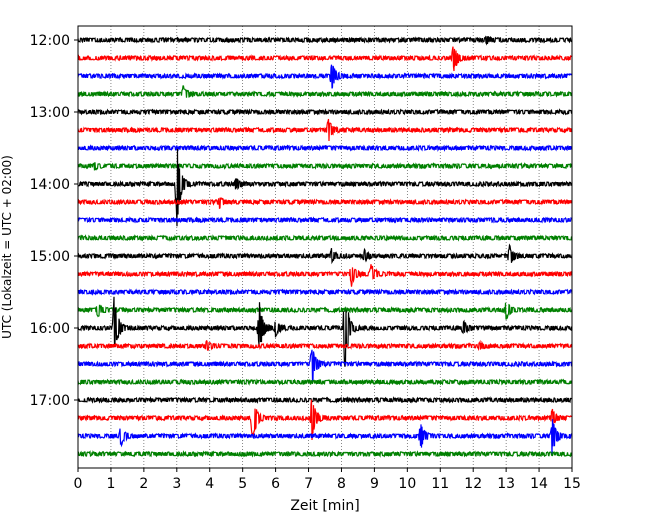 The height and width of the screenshot is (520, 650). Describe the element at coordinates (327, 480) in the screenshot. I see `x-axis: 0 1 2 3 4 5 6 7 8 9 10 11 12 13 14 15` at that location.